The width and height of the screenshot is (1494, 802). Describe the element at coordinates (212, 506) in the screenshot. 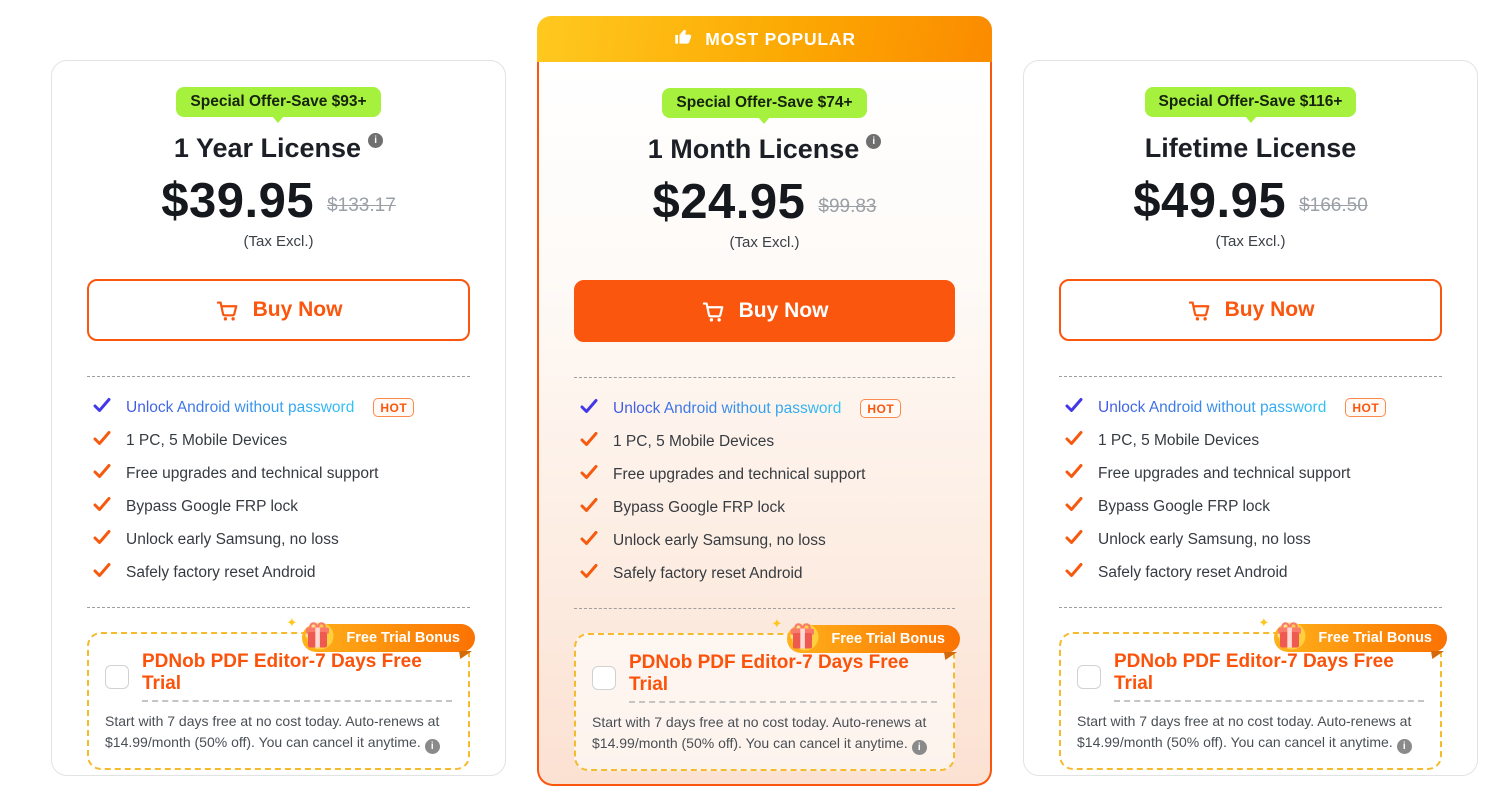

I see `feature-label: Bypass Google FRP lock` at that location.